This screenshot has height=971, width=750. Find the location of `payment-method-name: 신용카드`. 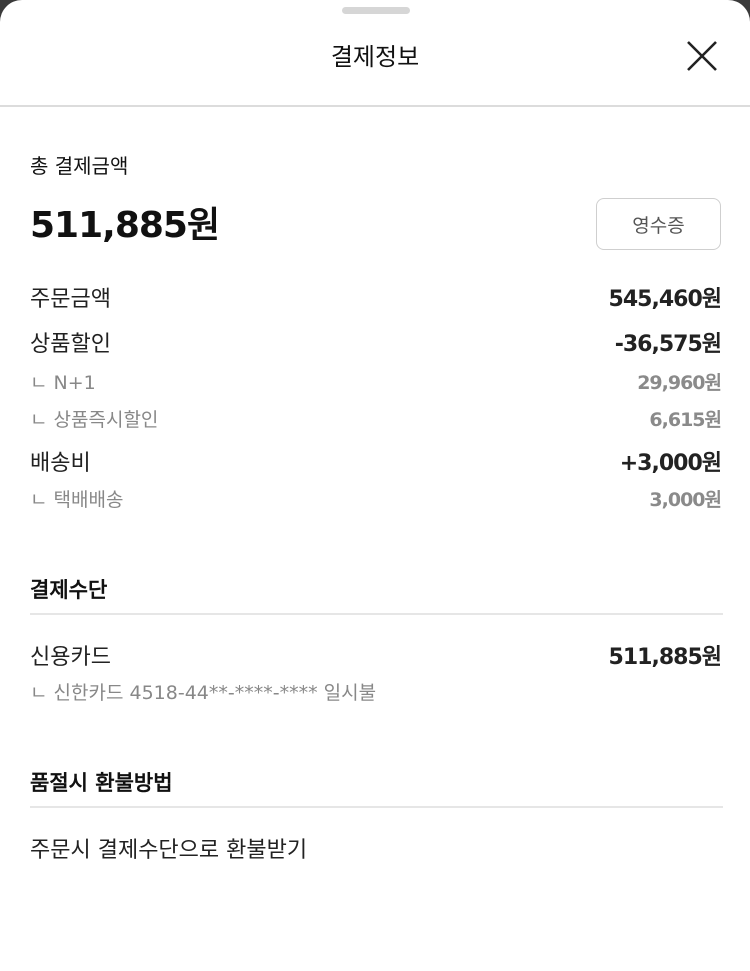

payment-method-name: 신용카드 is located at coordinates (70, 657).